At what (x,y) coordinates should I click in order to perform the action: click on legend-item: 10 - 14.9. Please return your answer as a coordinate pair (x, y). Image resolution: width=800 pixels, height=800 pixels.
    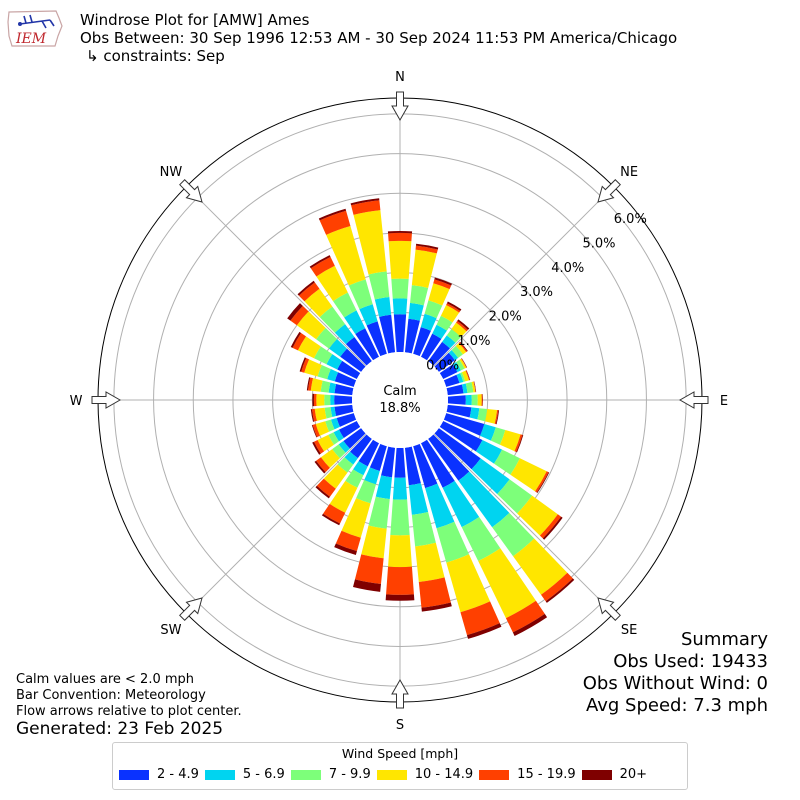
    Looking at the image, I should click on (422, 774).